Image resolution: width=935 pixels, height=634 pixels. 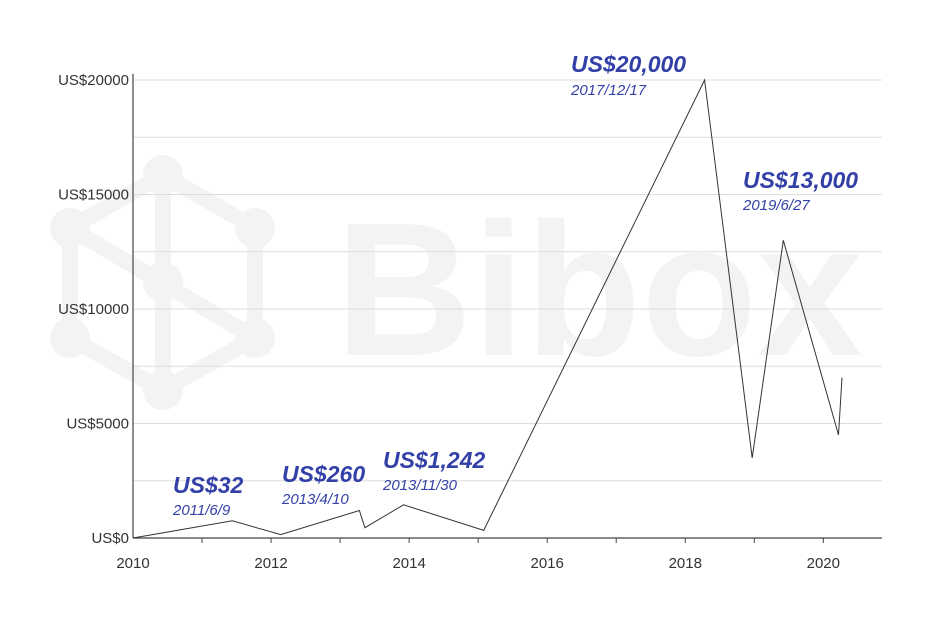 I want to click on x-tick-label: 2018, so click(x=685, y=563).